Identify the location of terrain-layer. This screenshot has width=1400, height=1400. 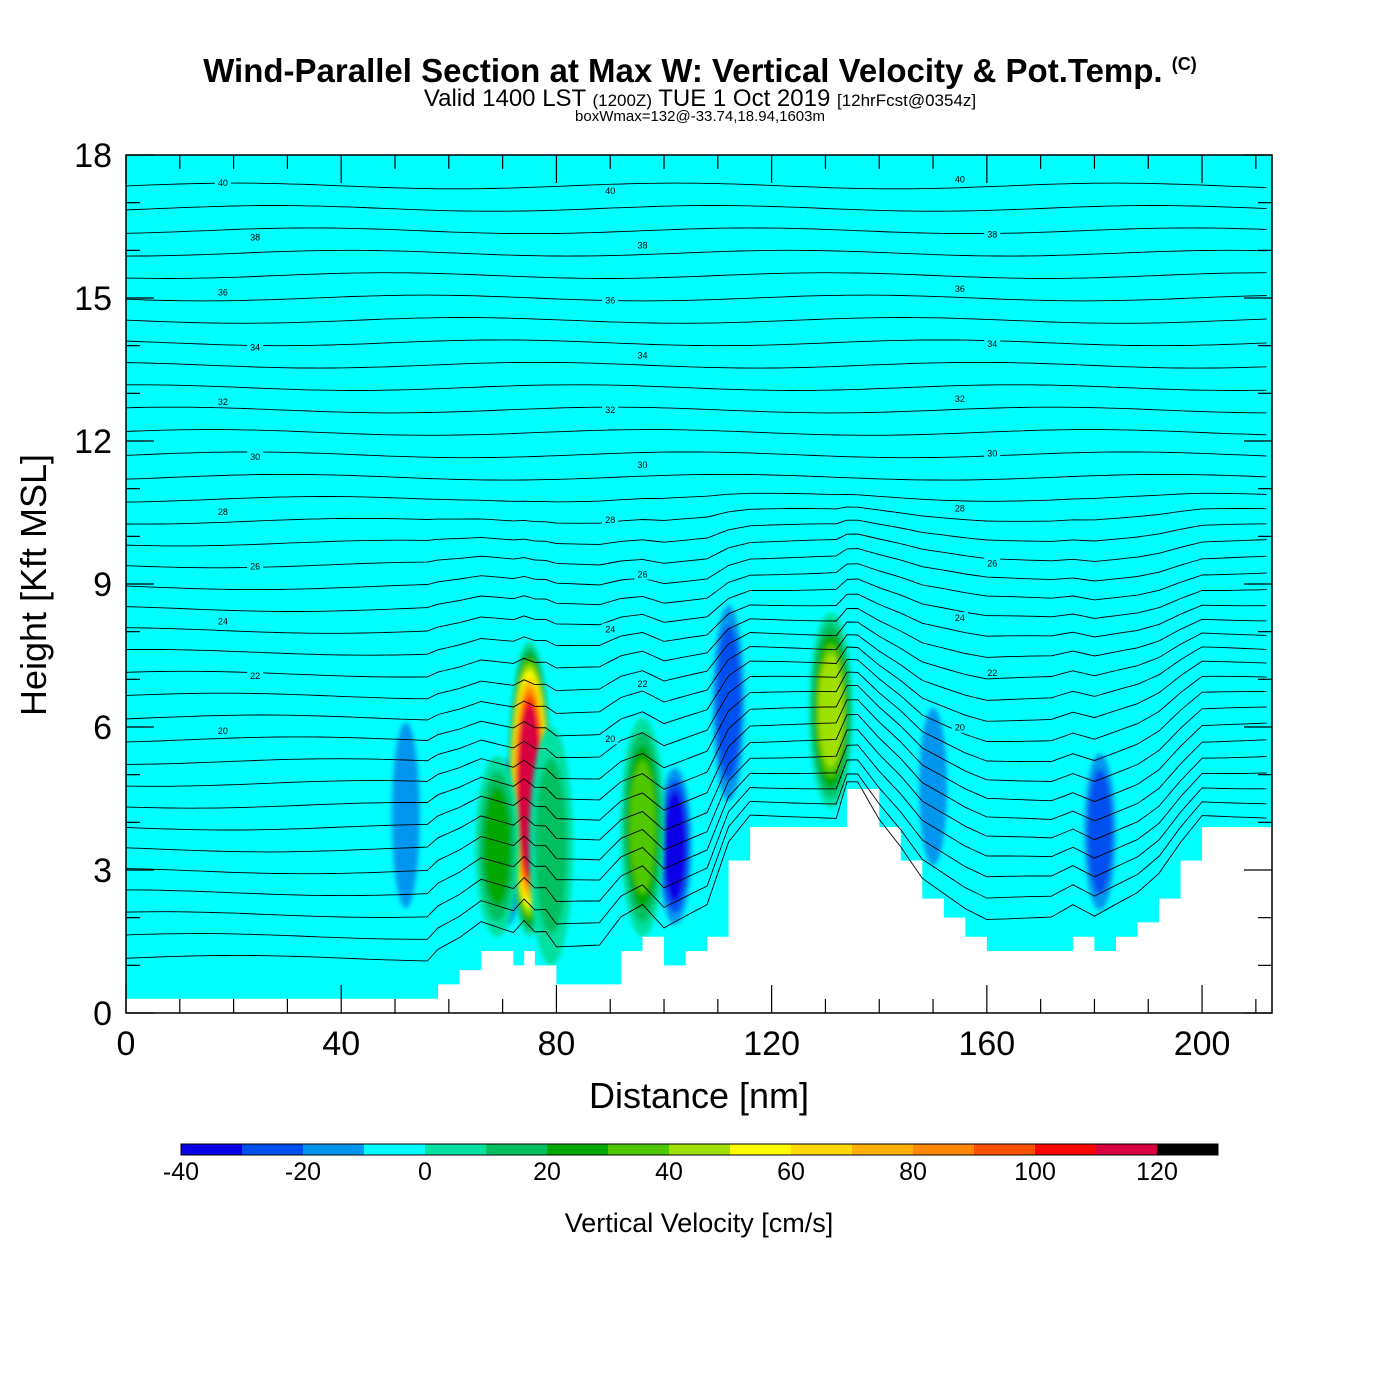
(699, 900).